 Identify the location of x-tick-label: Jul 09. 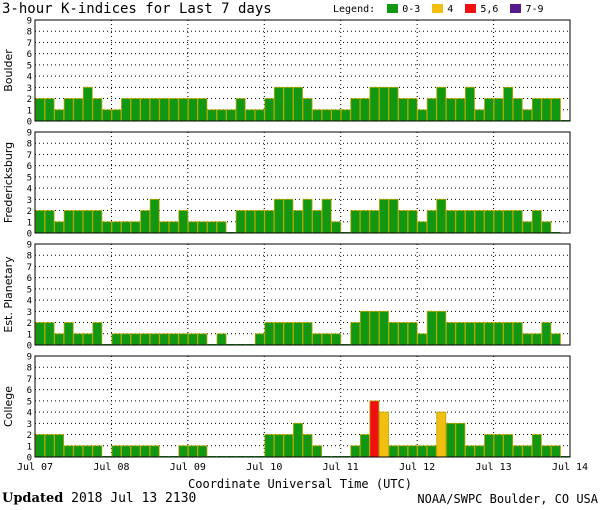
(188, 467).